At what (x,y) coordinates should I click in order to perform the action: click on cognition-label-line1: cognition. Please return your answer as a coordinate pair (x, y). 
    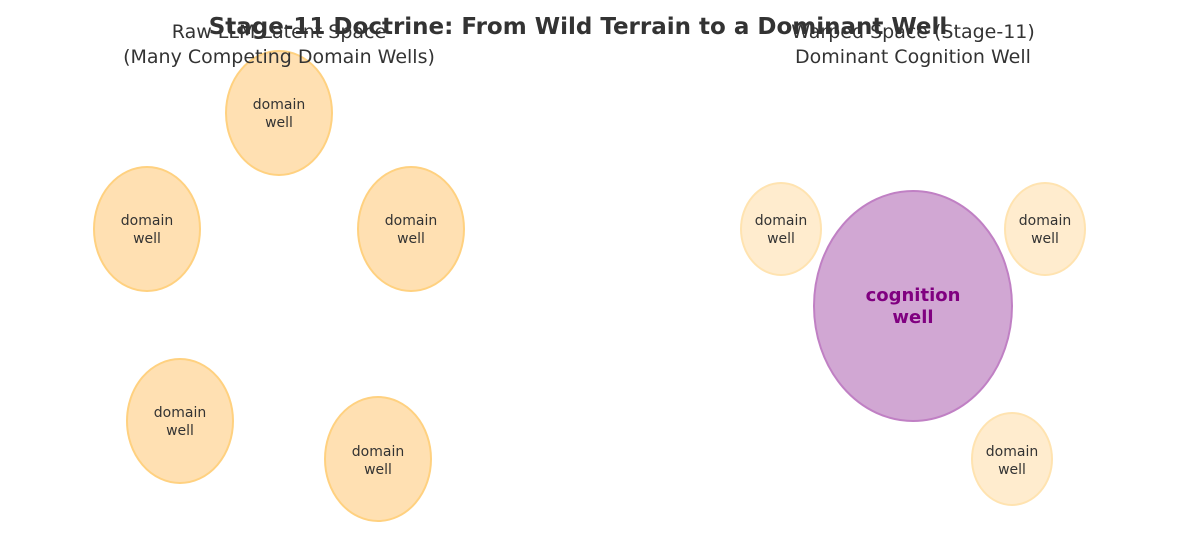
    Looking at the image, I should click on (913, 295).